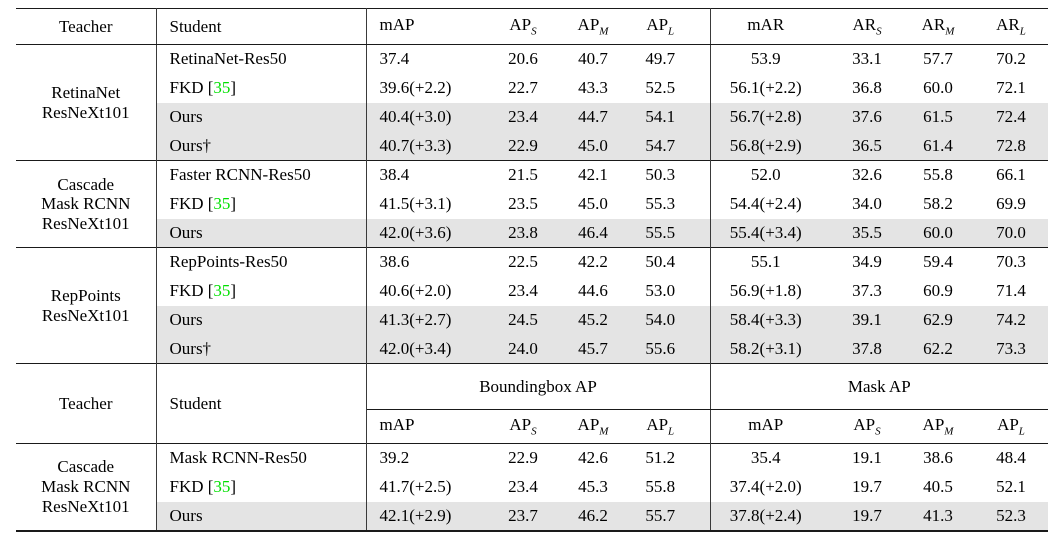 This screenshot has height=554, width=1051. Describe the element at coordinates (523, 59) in the screenshot. I see `value-cell: 20.6` at that location.